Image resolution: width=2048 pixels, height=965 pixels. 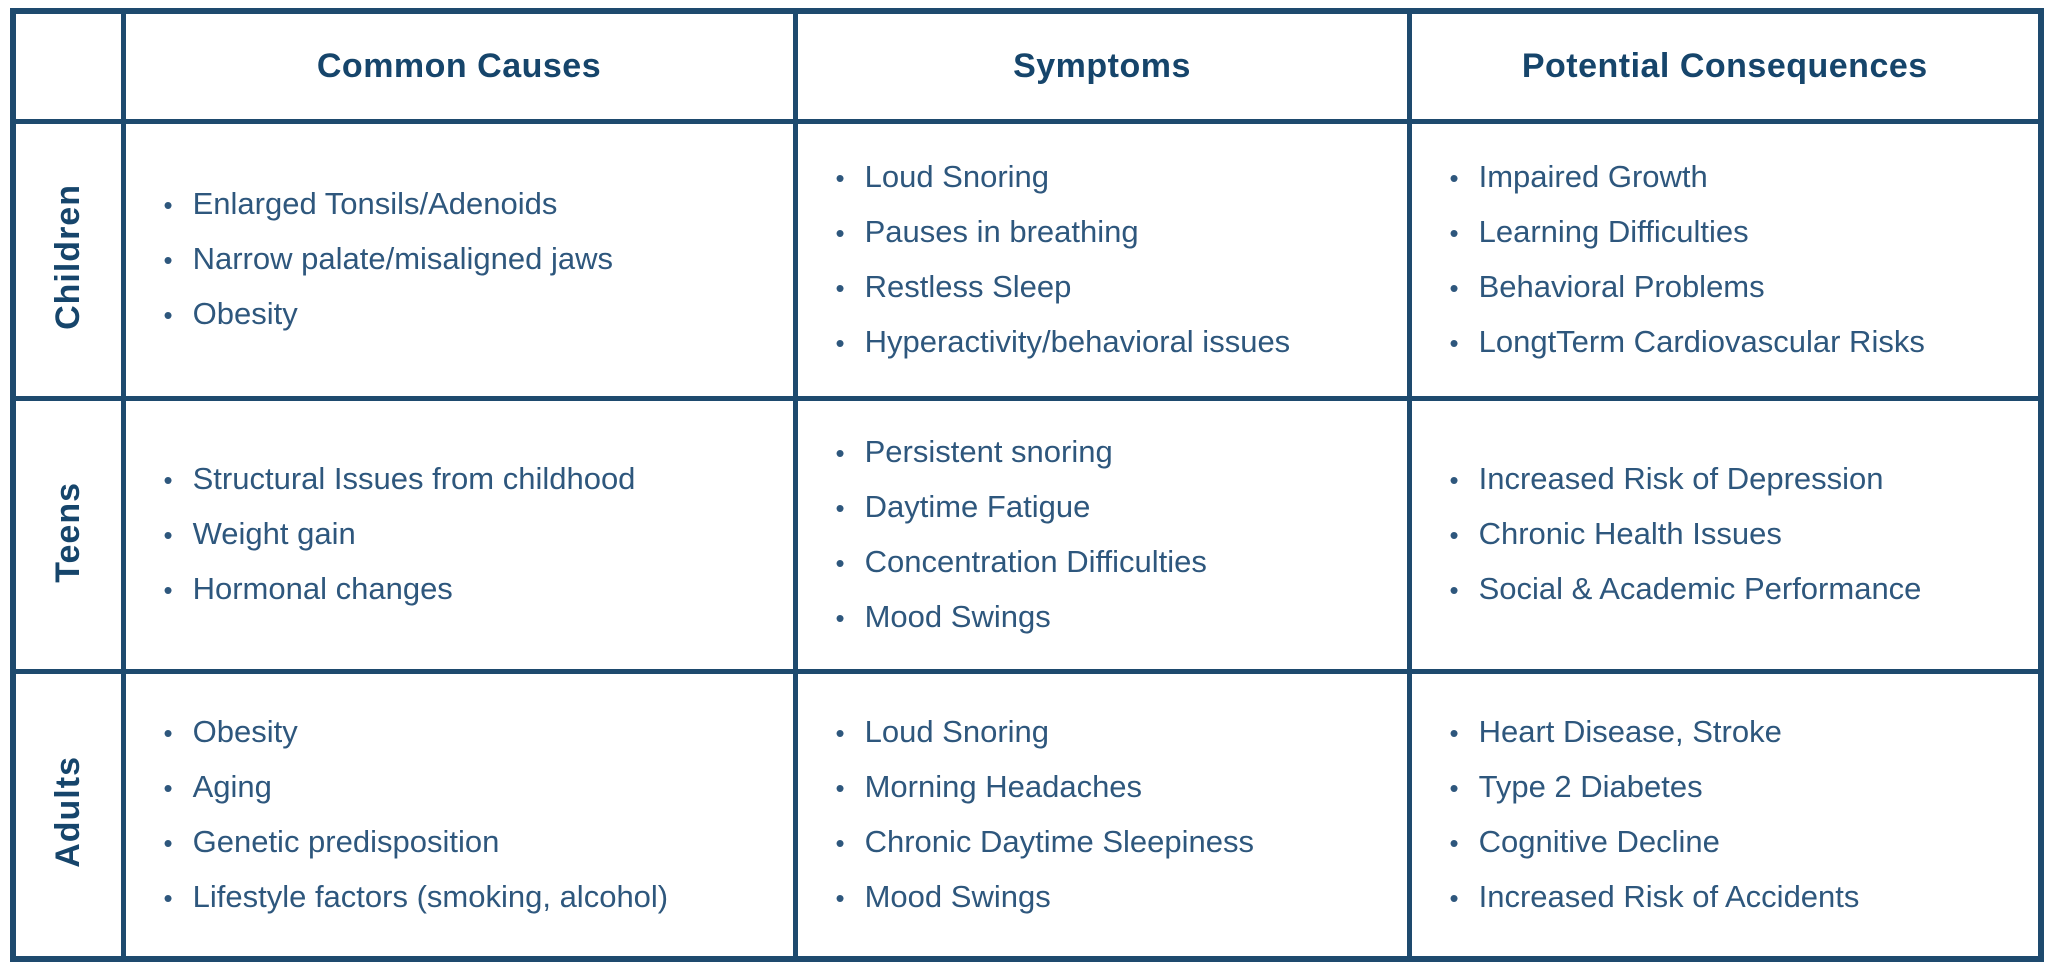 I want to click on list-item: • Narrow palate/misaligned jaws, so click(x=473, y=259).